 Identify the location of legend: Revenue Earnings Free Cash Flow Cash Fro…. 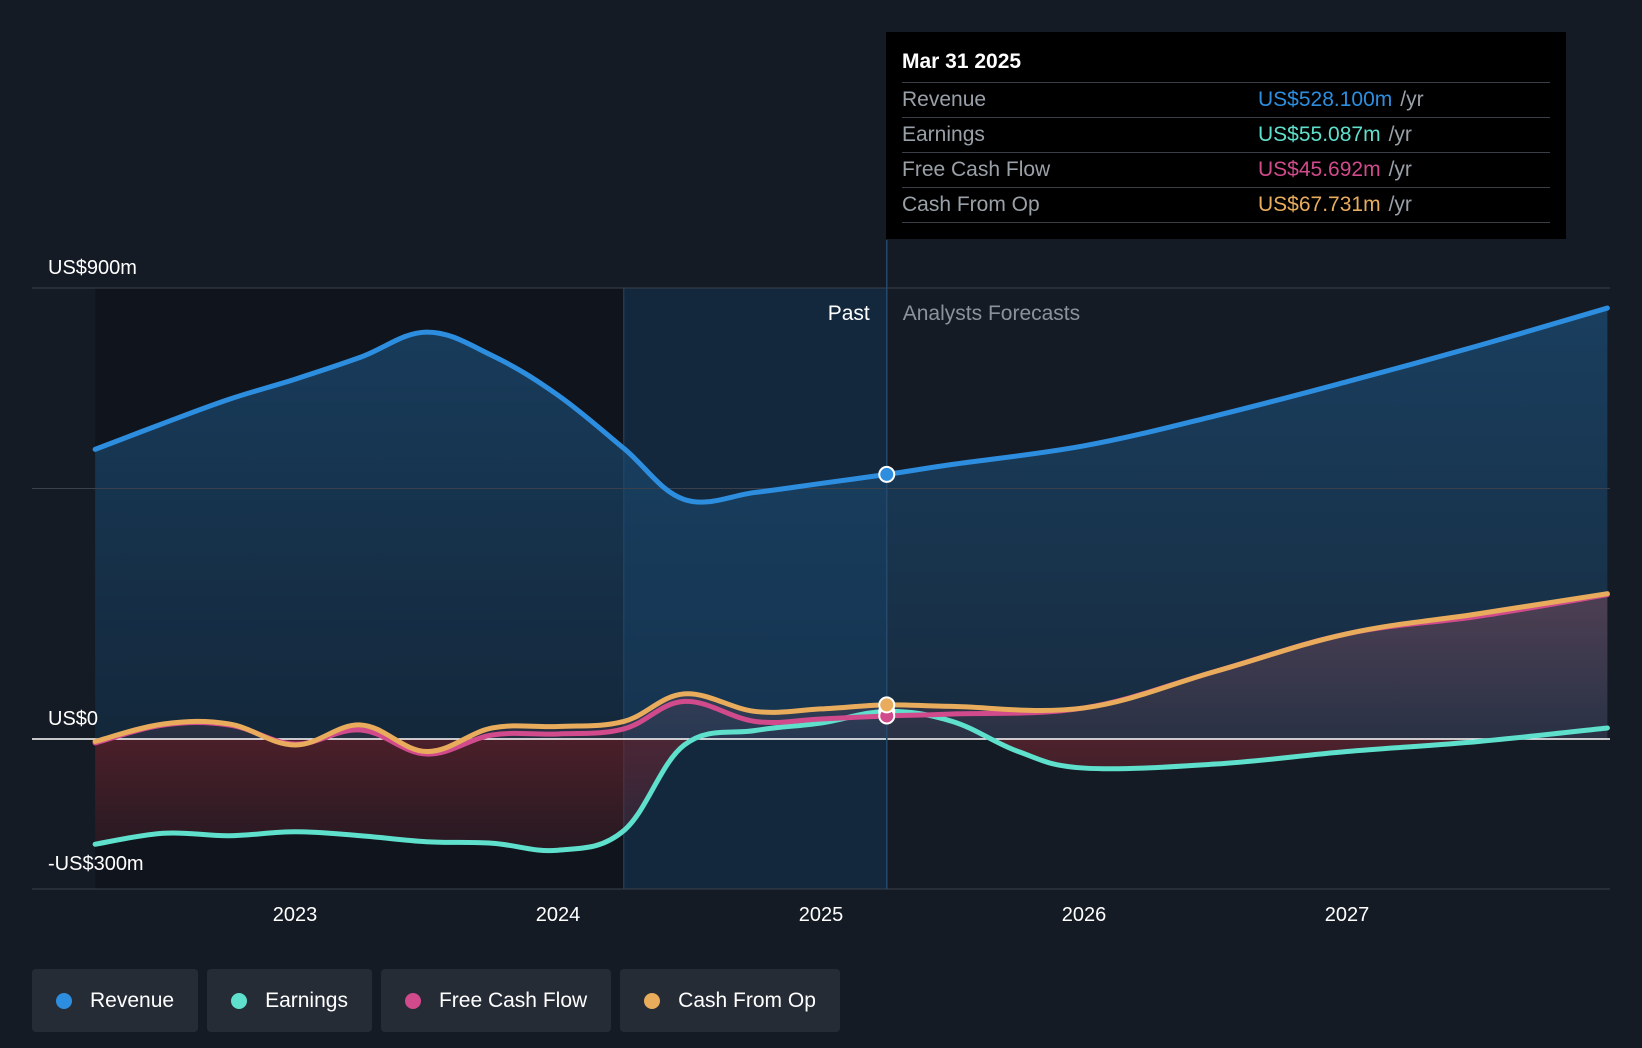
(436, 1000).